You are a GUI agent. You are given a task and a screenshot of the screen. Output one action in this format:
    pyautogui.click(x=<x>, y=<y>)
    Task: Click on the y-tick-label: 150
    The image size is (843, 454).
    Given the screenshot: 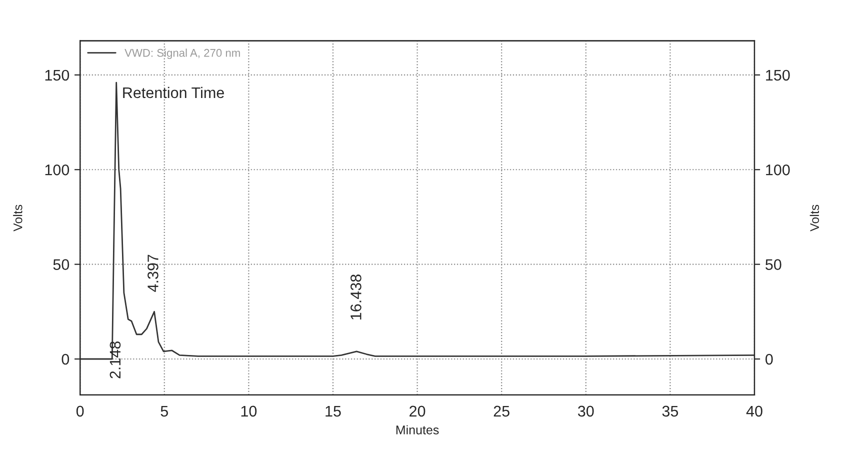 What is the action you would take?
    pyautogui.click(x=57, y=75)
    